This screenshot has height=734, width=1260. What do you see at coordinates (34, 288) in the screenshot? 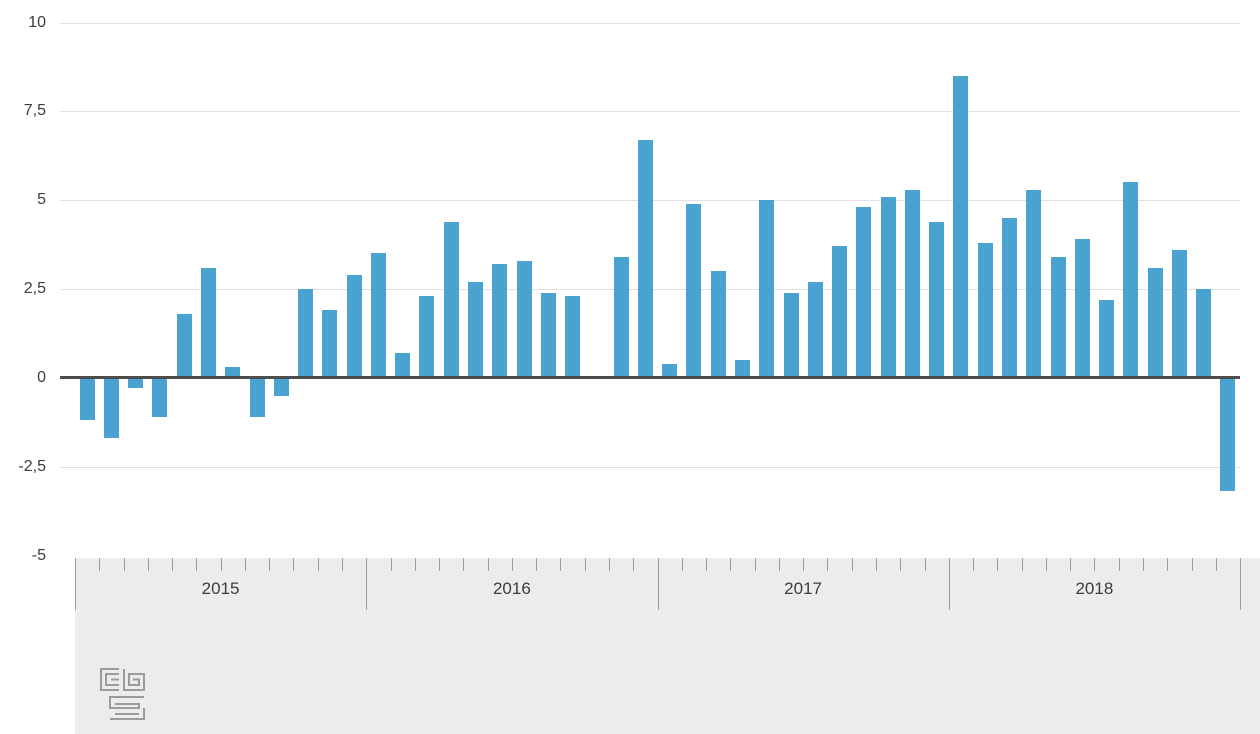
I see `y-axis-label: 2,5` at bounding box center [34, 288].